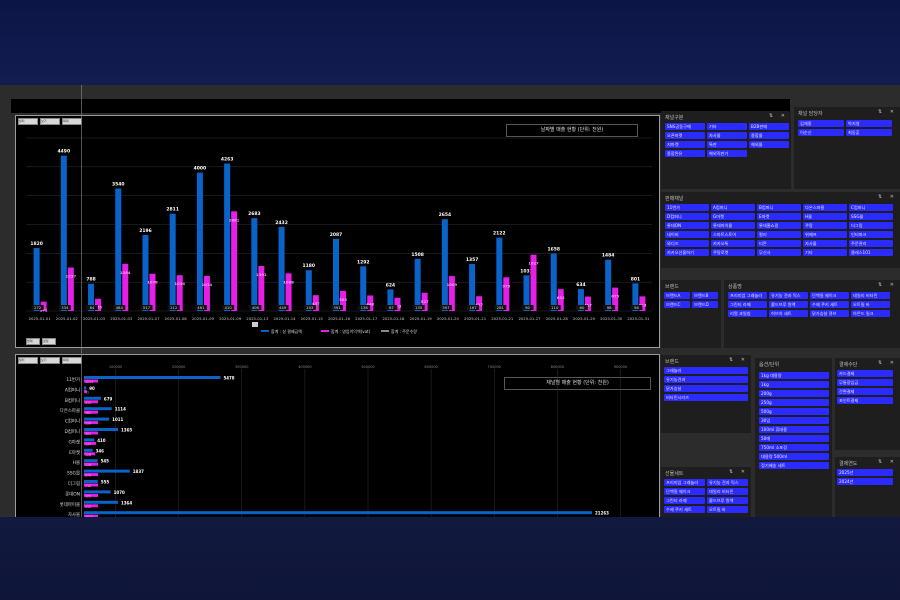 This screenshot has width=900, height=600. What do you see at coordinates (871, 252) in the screenshot?
I see `filter-option-button: 클래스101` at bounding box center [871, 252].